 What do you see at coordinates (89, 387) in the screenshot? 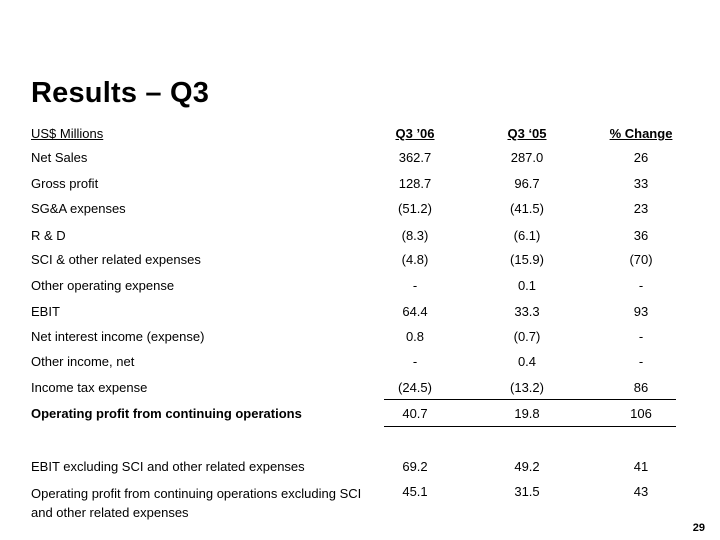
I see `row-label: Income tax expense` at bounding box center [89, 387].